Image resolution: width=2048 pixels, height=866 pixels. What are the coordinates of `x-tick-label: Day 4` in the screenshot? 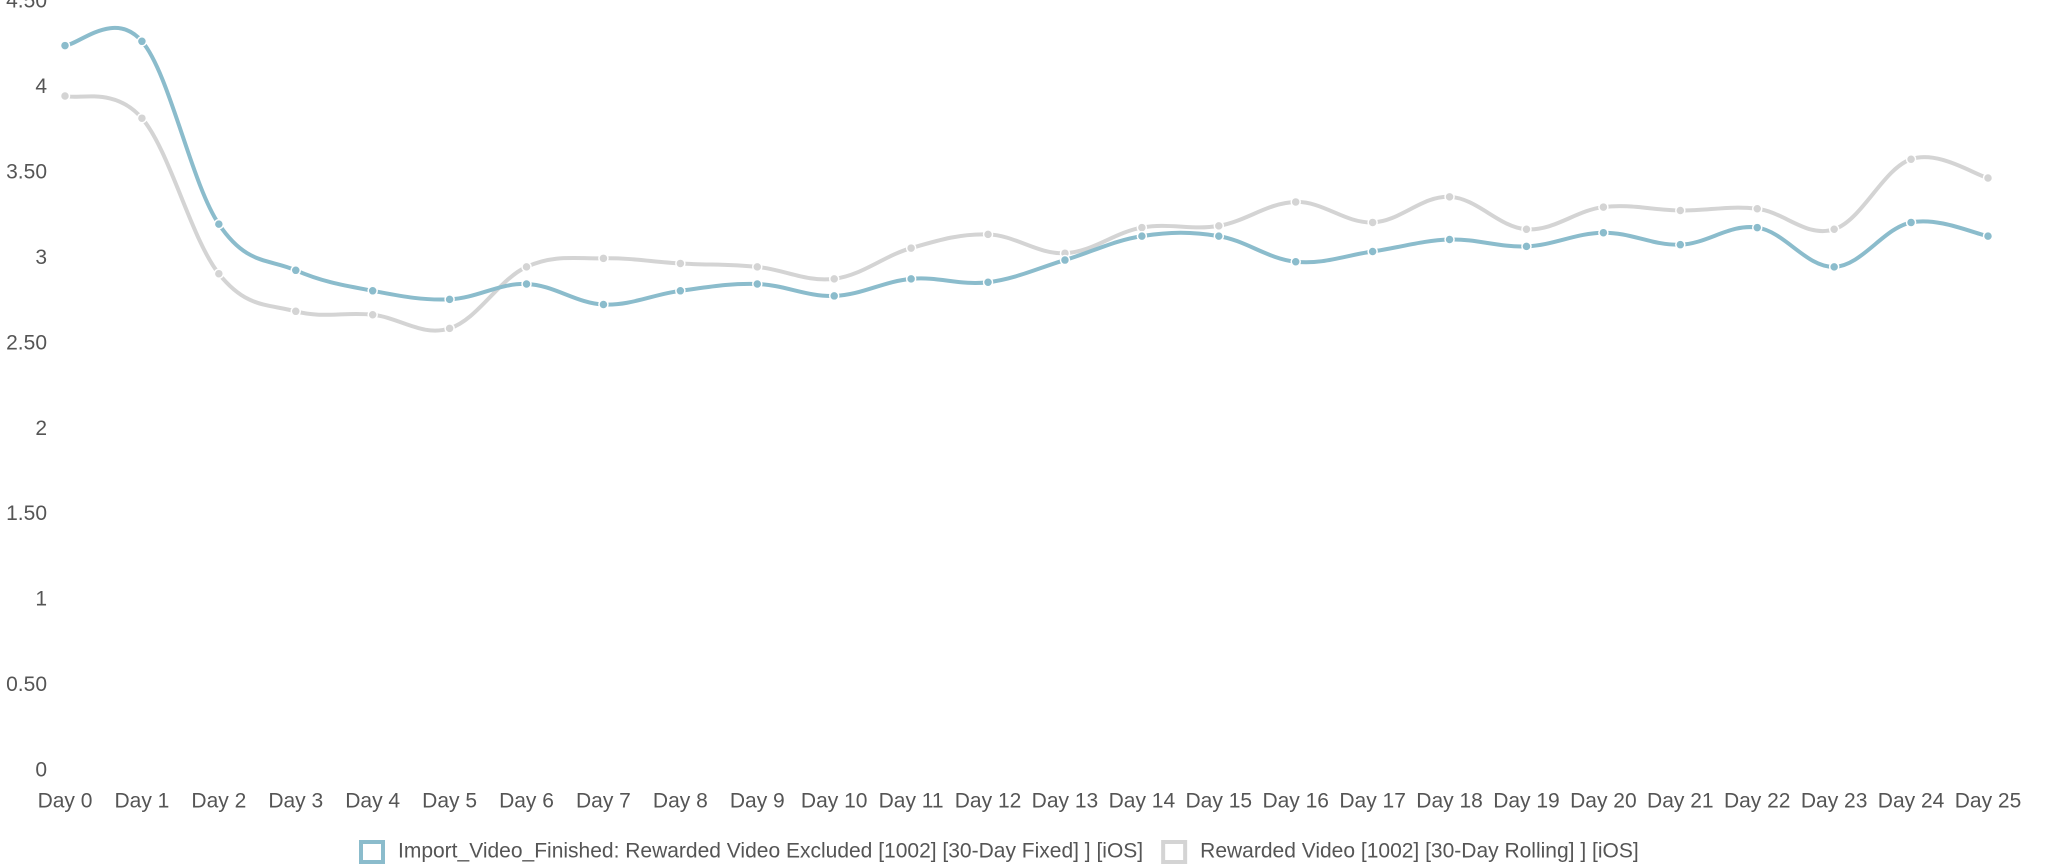 It's located at (372, 801).